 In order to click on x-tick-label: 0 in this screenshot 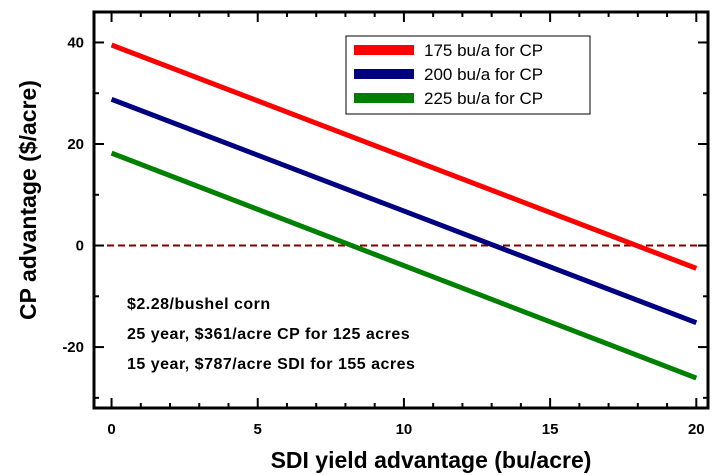, I will do `click(111, 429)`.